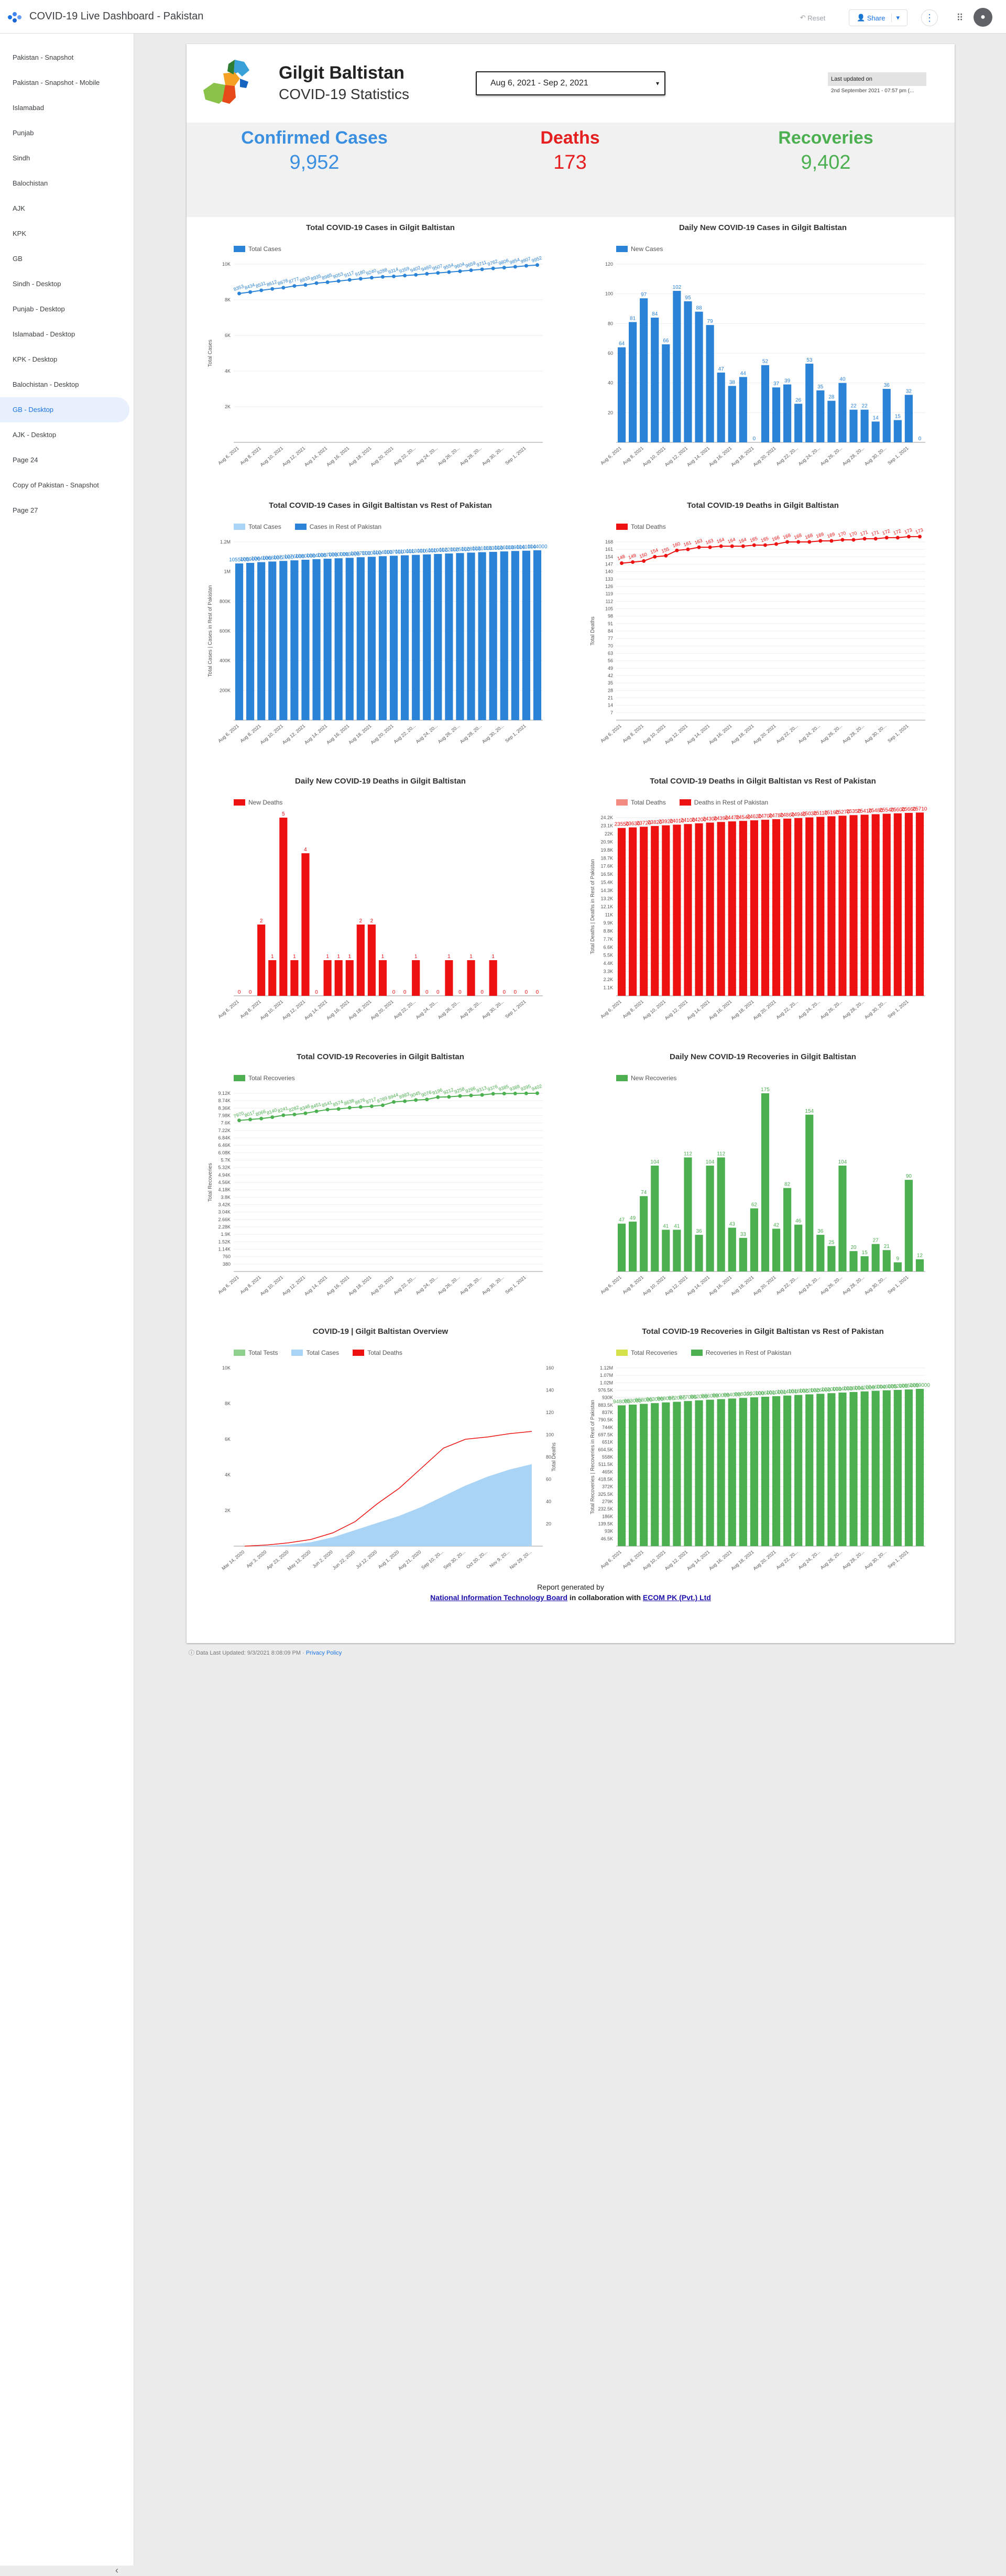 The height and width of the screenshot is (2576, 1006). What do you see at coordinates (19, 208) in the screenshot?
I see `sidebar-item: AJK` at bounding box center [19, 208].